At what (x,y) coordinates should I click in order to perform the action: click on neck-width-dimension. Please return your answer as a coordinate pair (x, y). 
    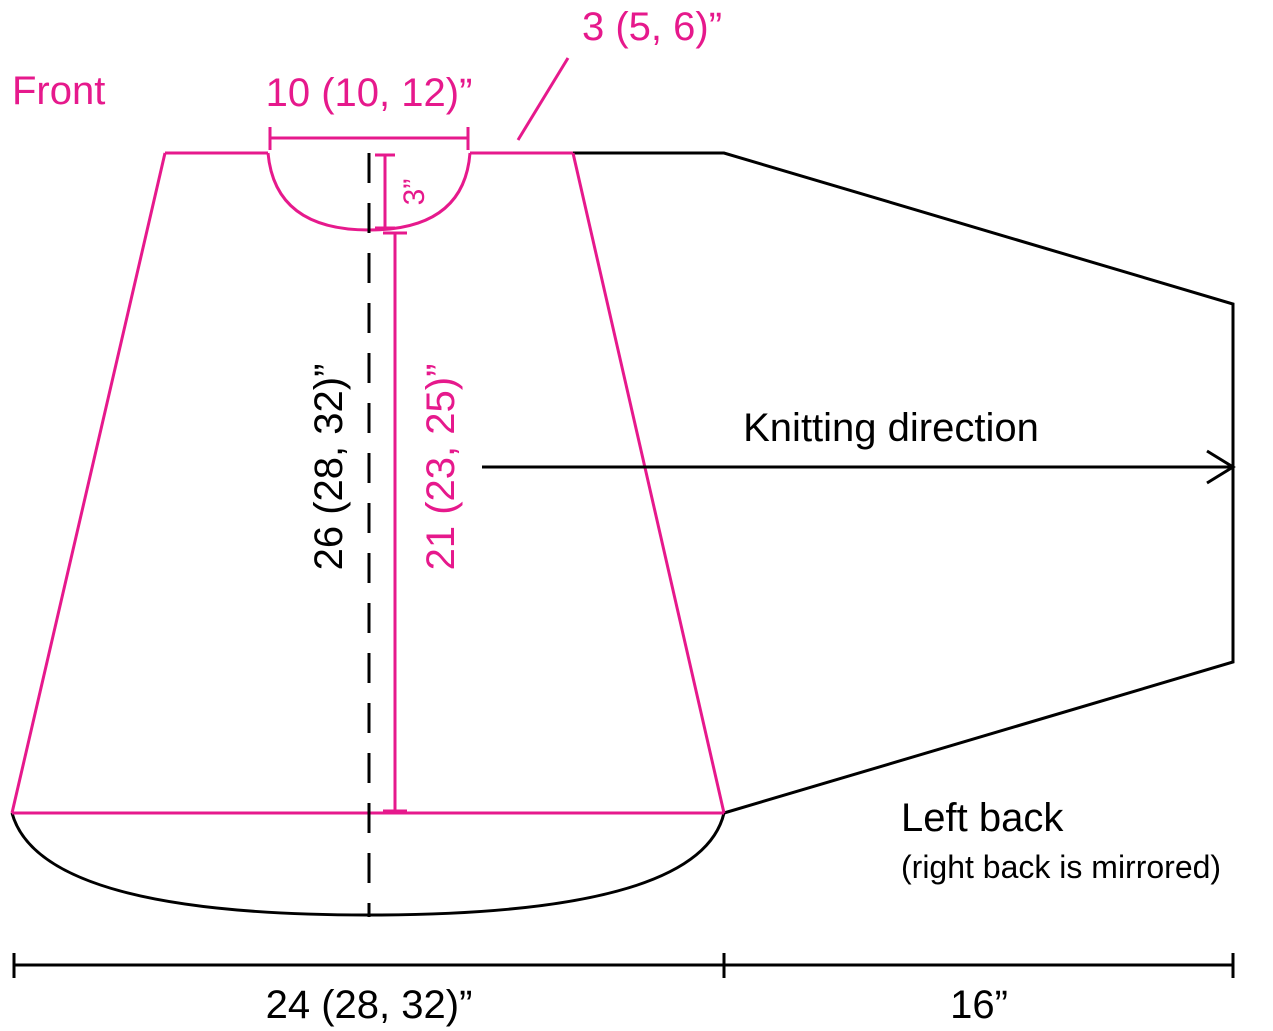
    Looking at the image, I should click on (369, 138).